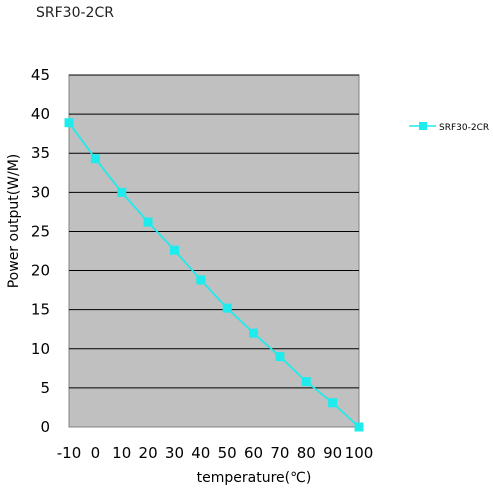  What do you see at coordinates (121, 453) in the screenshot?
I see `x-tick-label-10: 10` at bounding box center [121, 453].